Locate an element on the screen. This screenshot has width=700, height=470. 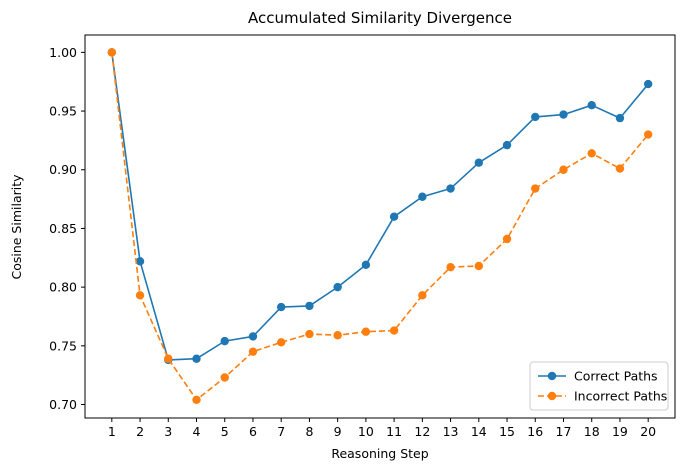
x-tick-label: 19 is located at coordinates (620, 431).